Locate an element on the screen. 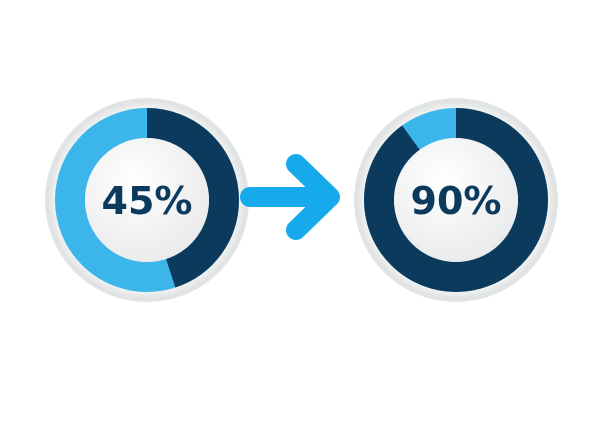  gauge-before-fill is located at coordinates (147, 200).